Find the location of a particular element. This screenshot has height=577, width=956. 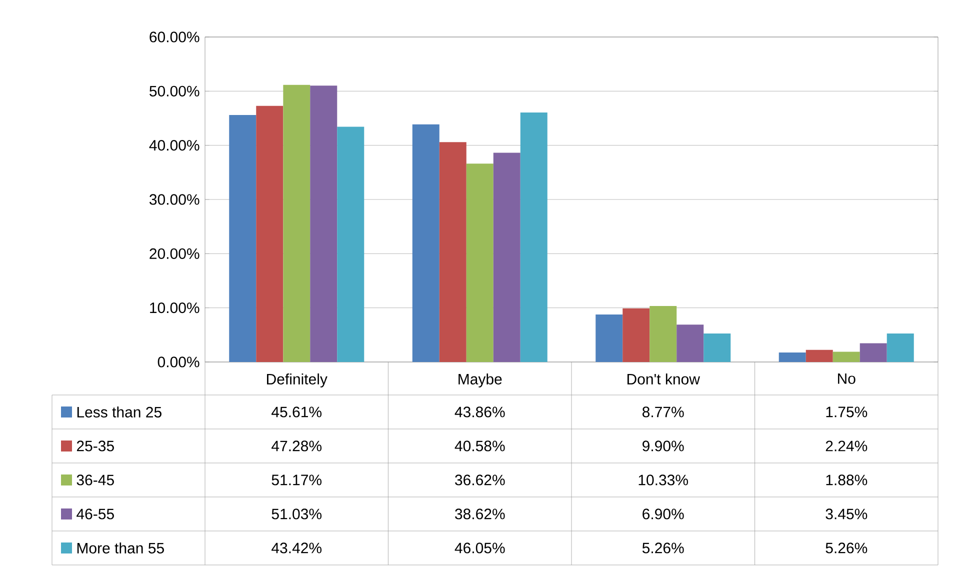

data-label: 40.58% is located at coordinates (479, 446).